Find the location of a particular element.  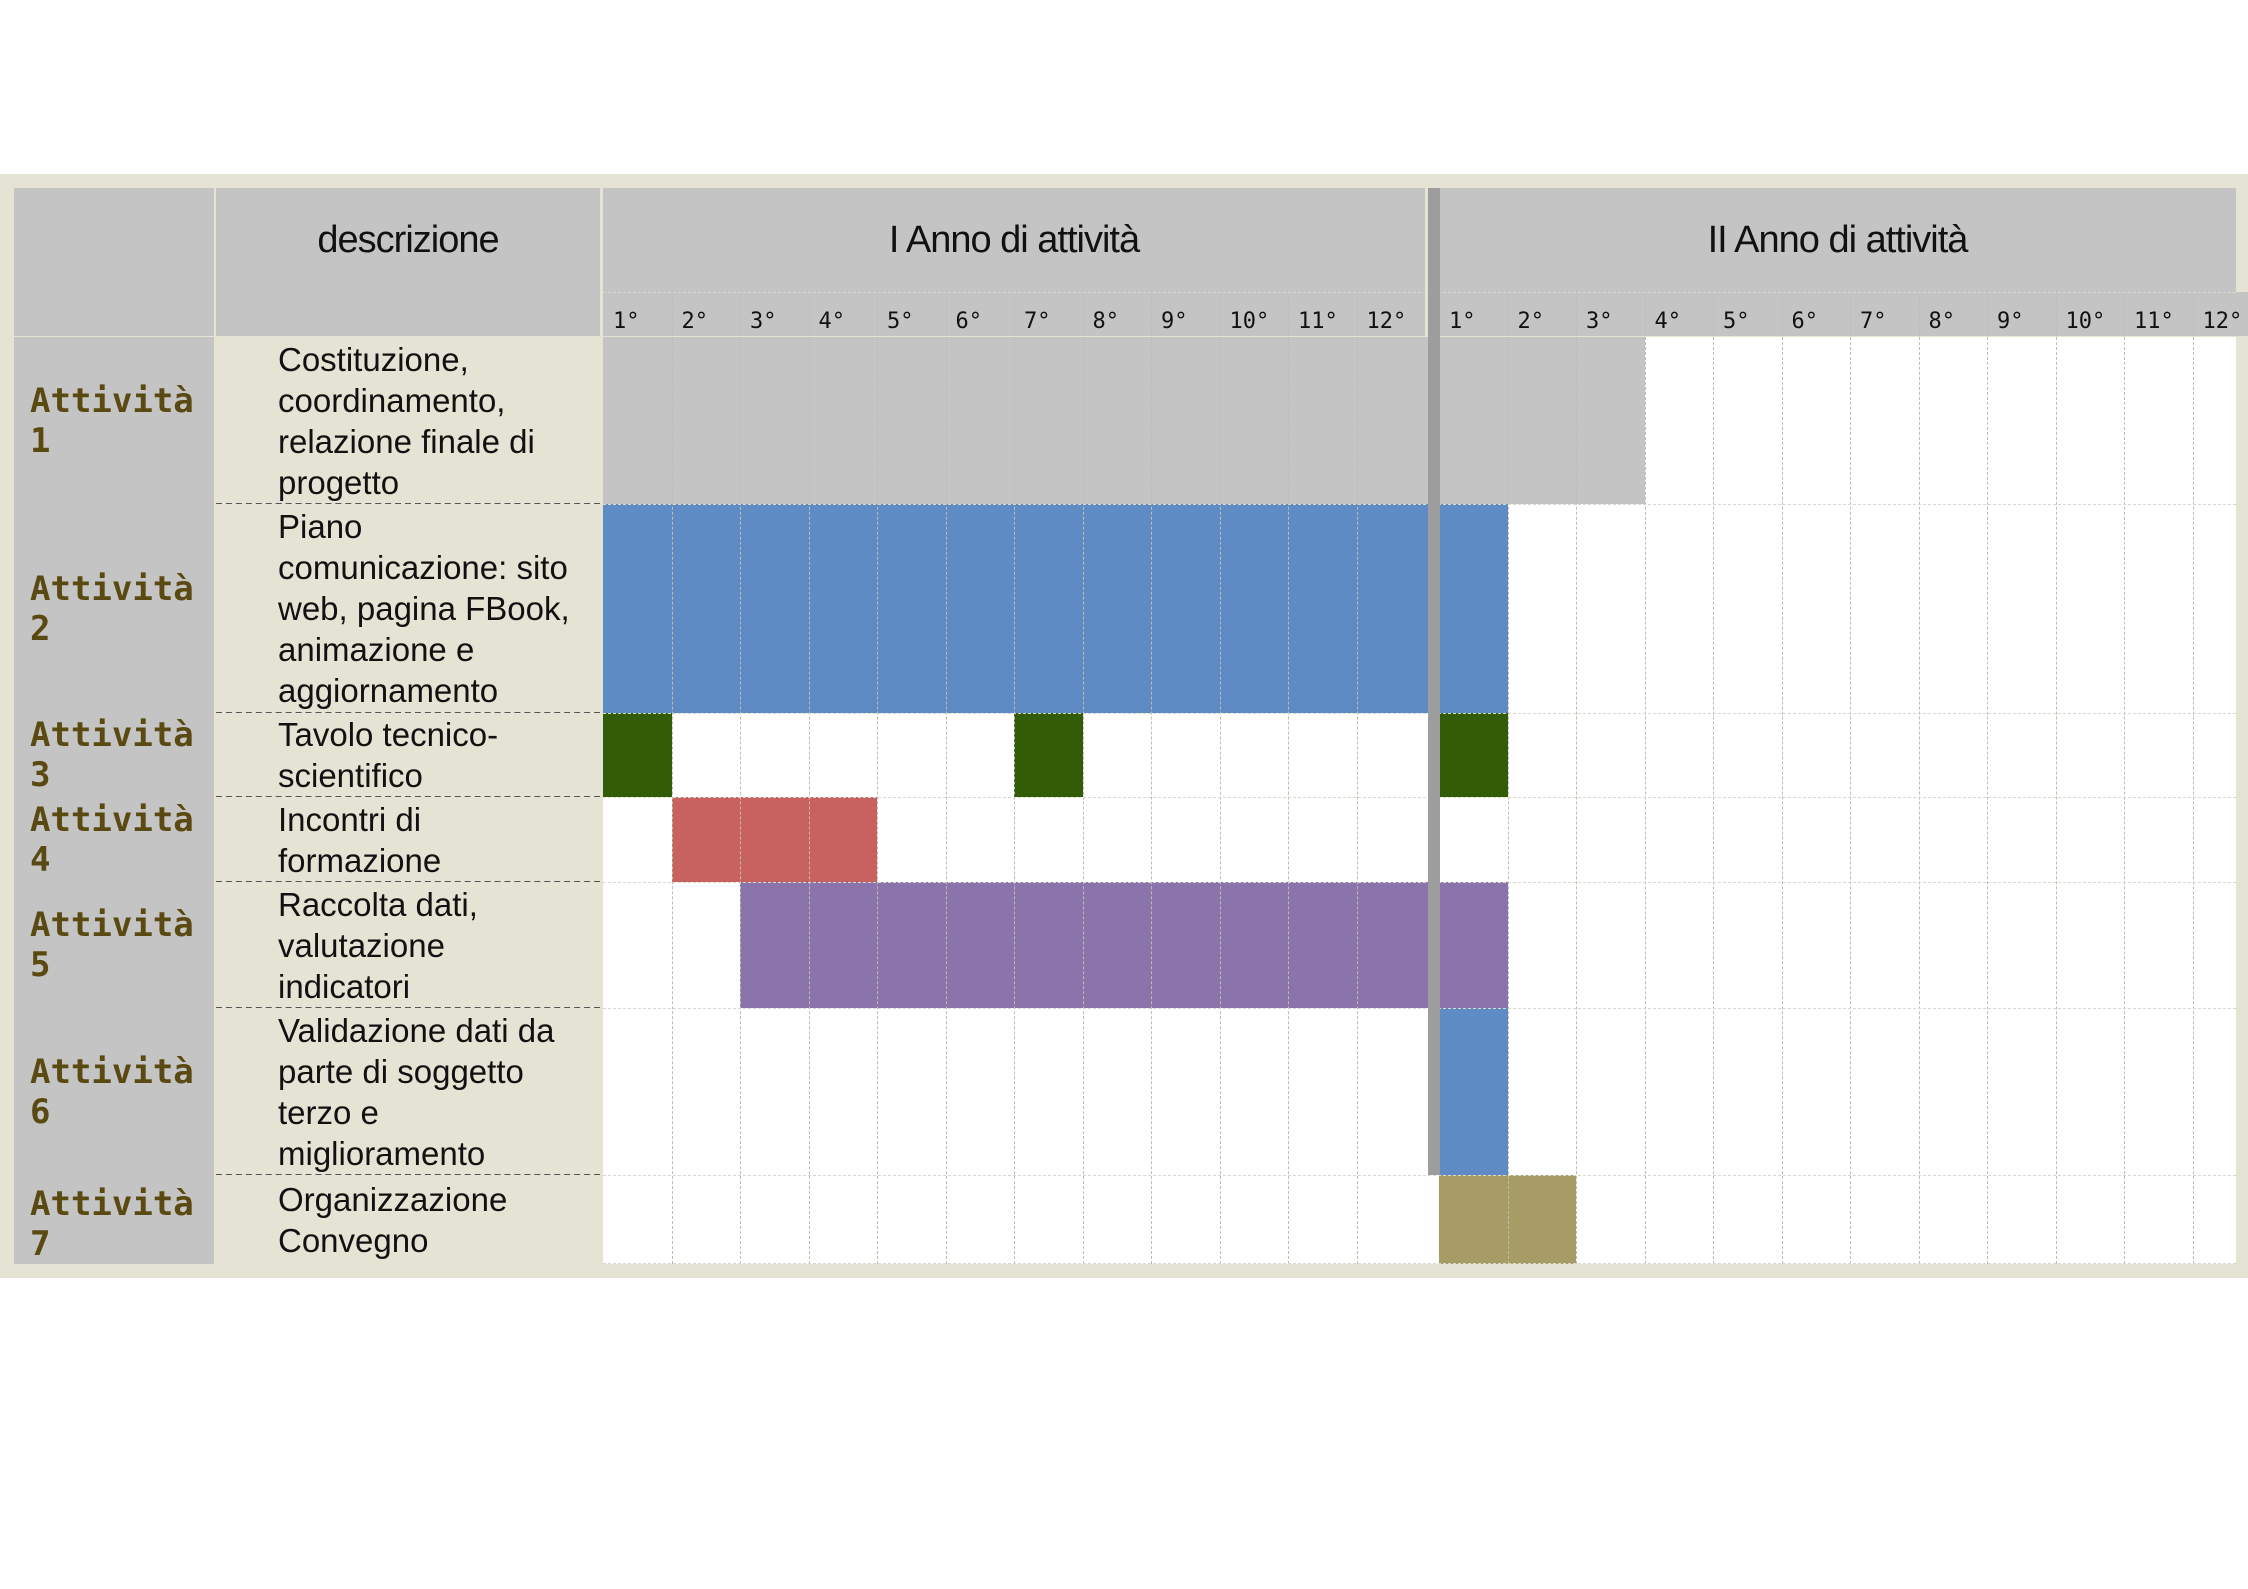

header-year-2: II Anno di attività is located at coordinates (1837, 240).